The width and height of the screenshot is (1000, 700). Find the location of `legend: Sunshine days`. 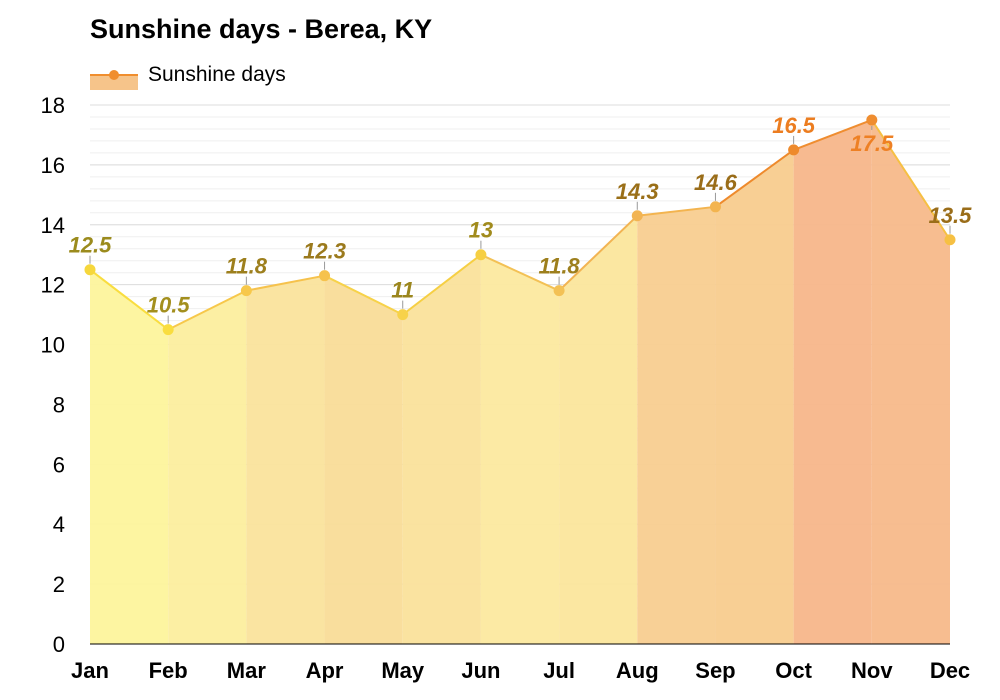

legend: Sunshine days is located at coordinates (188, 75).